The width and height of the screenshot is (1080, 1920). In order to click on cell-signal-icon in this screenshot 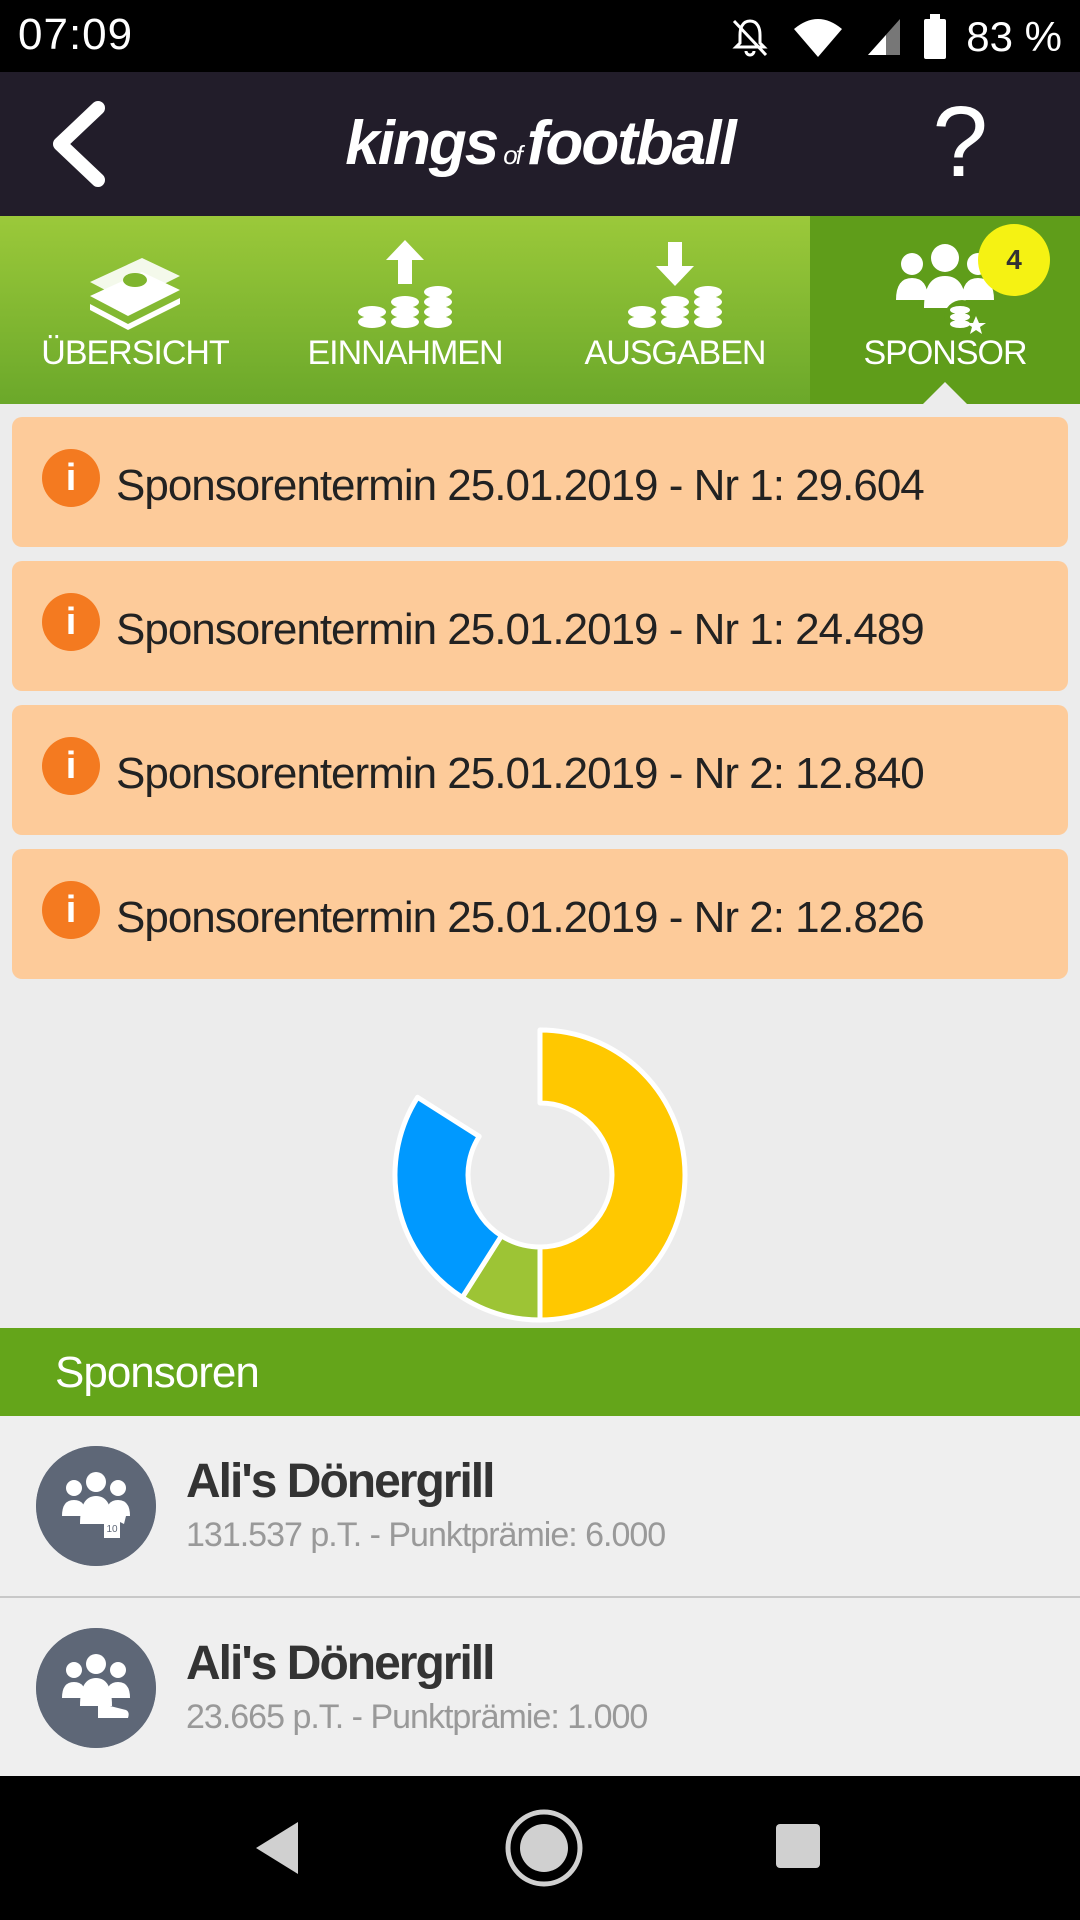, I will do `click(884, 37)`.